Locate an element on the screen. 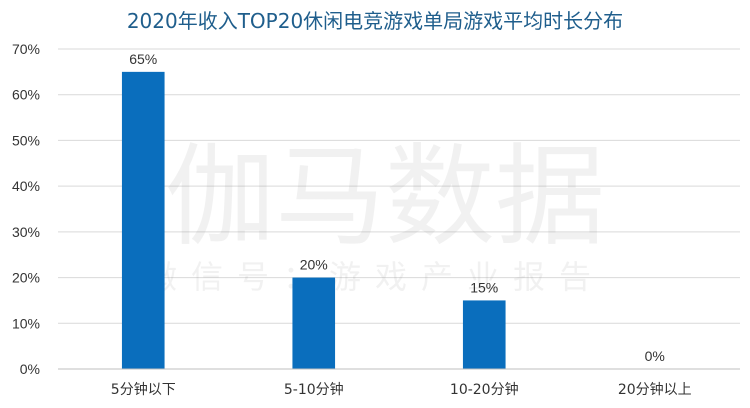 This screenshot has width=750, height=408. x-tick-label: 5分钟以下 is located at coordinates (143, 389).